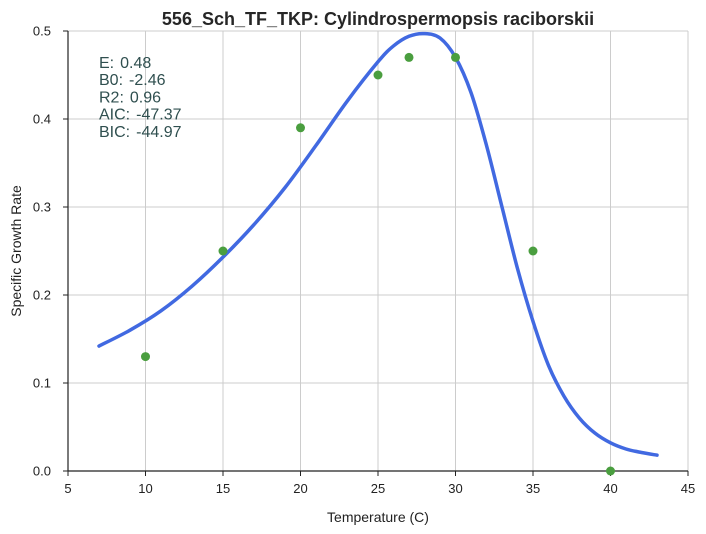 The width and height of the screenshot is (706, 534). Describe the element at coordinates (42, 207) in the screenshot. I see `y-tick-label: 0.3` at that location.